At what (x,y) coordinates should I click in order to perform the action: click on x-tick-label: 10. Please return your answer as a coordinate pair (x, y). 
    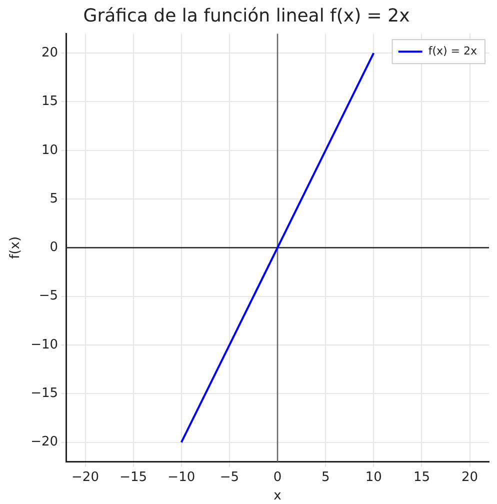
    Looking at the image, I should click on (373, 477).